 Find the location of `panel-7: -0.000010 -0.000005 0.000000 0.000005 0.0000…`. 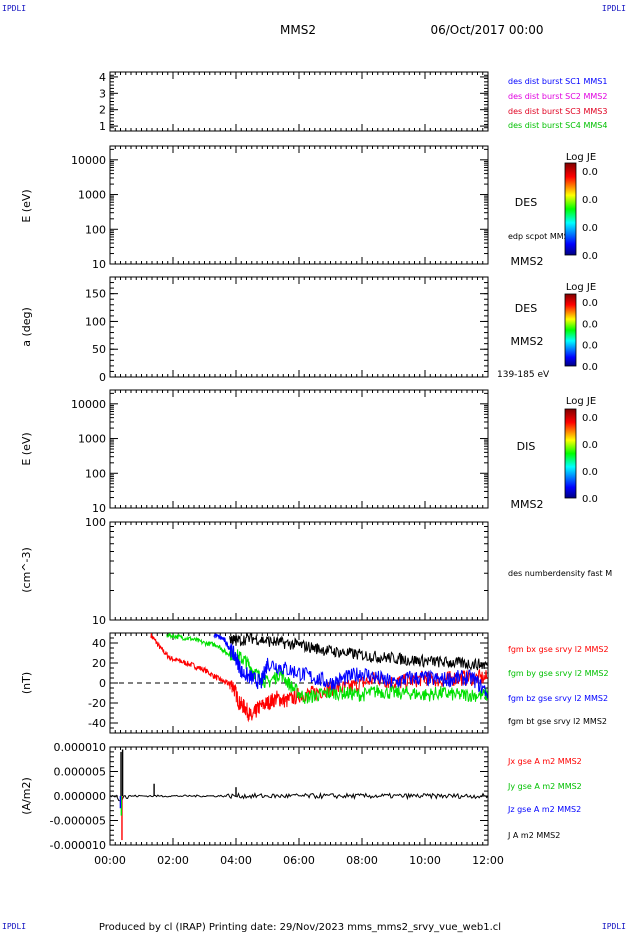

panel-7: -0.000010 -0.000005 0.000000 0.000005 0.0000… is located at coordinates (301, 804).